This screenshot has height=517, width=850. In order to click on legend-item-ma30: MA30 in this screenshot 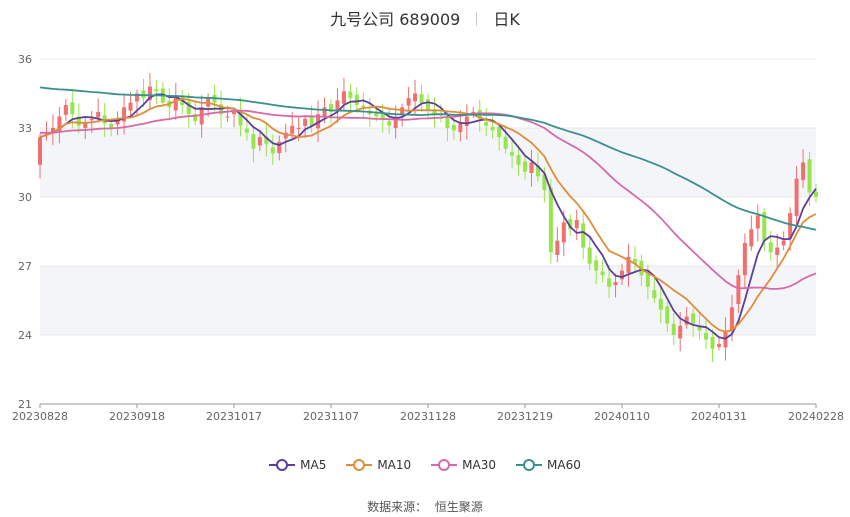, I will do `click(463, 465)`.